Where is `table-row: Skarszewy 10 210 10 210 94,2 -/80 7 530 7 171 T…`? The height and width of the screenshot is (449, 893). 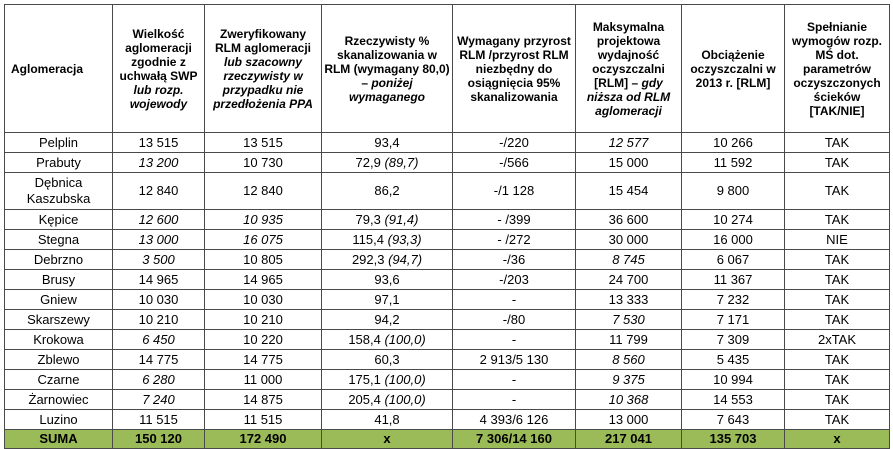
table-row: Skarszewy 10 210 10 210 94,2 -/80 7 530 7 171 T… is located at coordinates (447, 319).